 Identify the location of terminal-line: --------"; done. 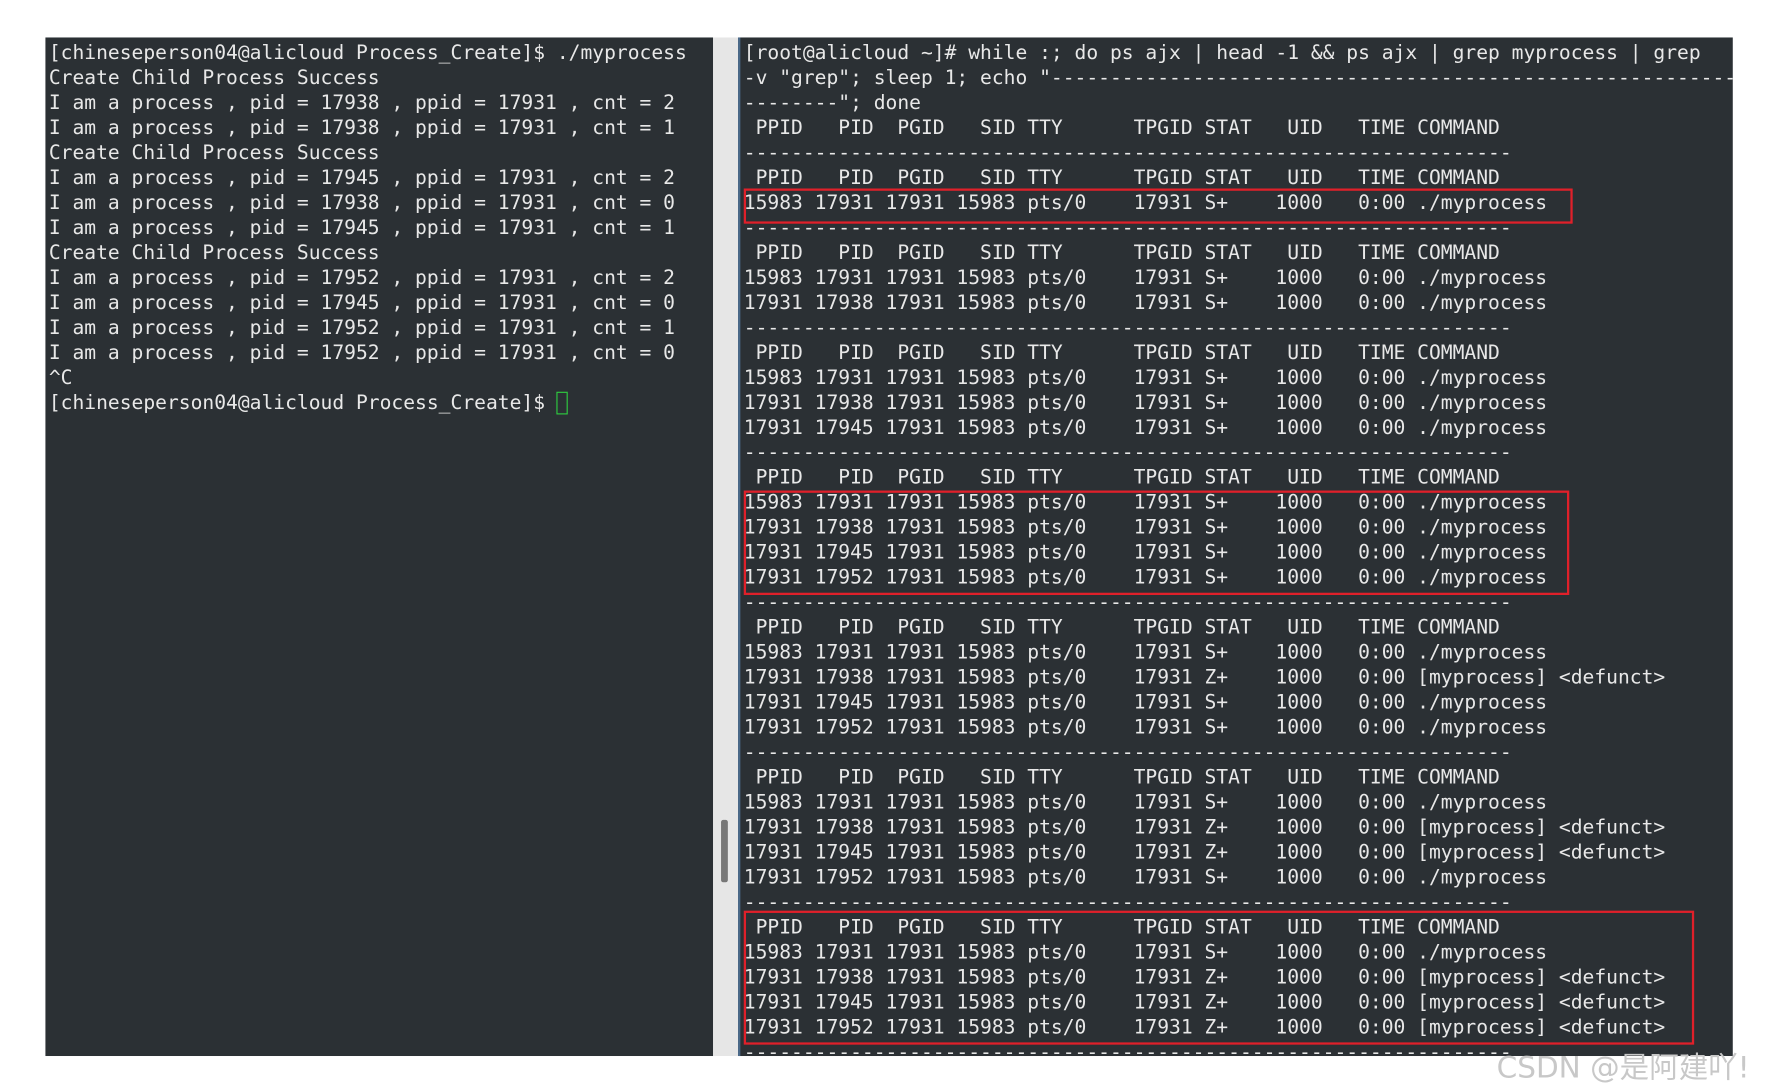
(1238, 103).